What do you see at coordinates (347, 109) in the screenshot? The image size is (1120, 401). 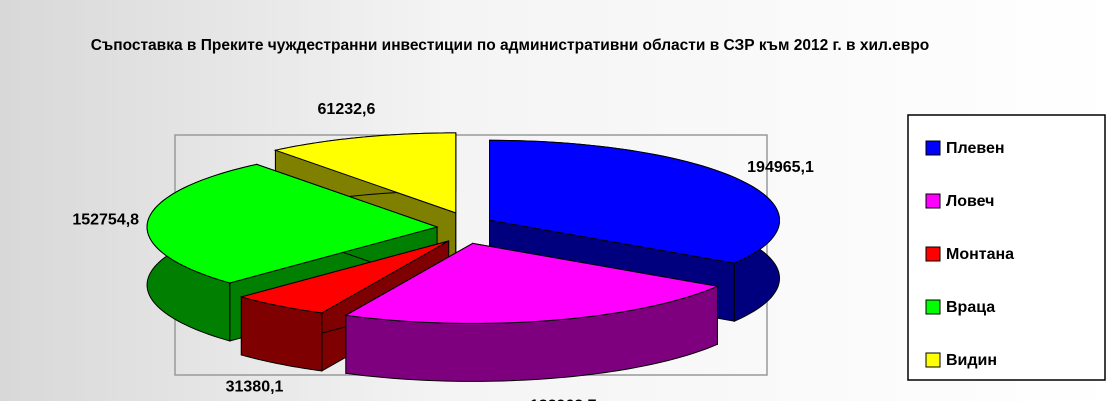 I see `data-label: 61232,6` at bounding box center [347, 109].